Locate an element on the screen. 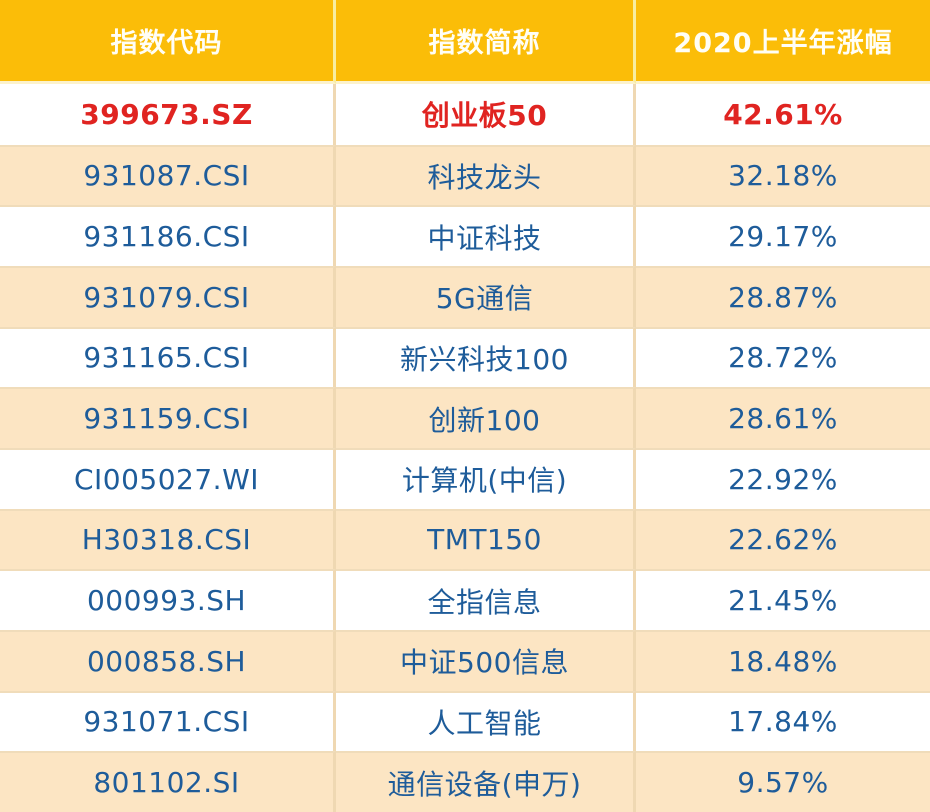 Image resolution: width=930 pixels, height=812 pixels. table-row-8-name: 全指信息 is located at coordinates (486, 599).